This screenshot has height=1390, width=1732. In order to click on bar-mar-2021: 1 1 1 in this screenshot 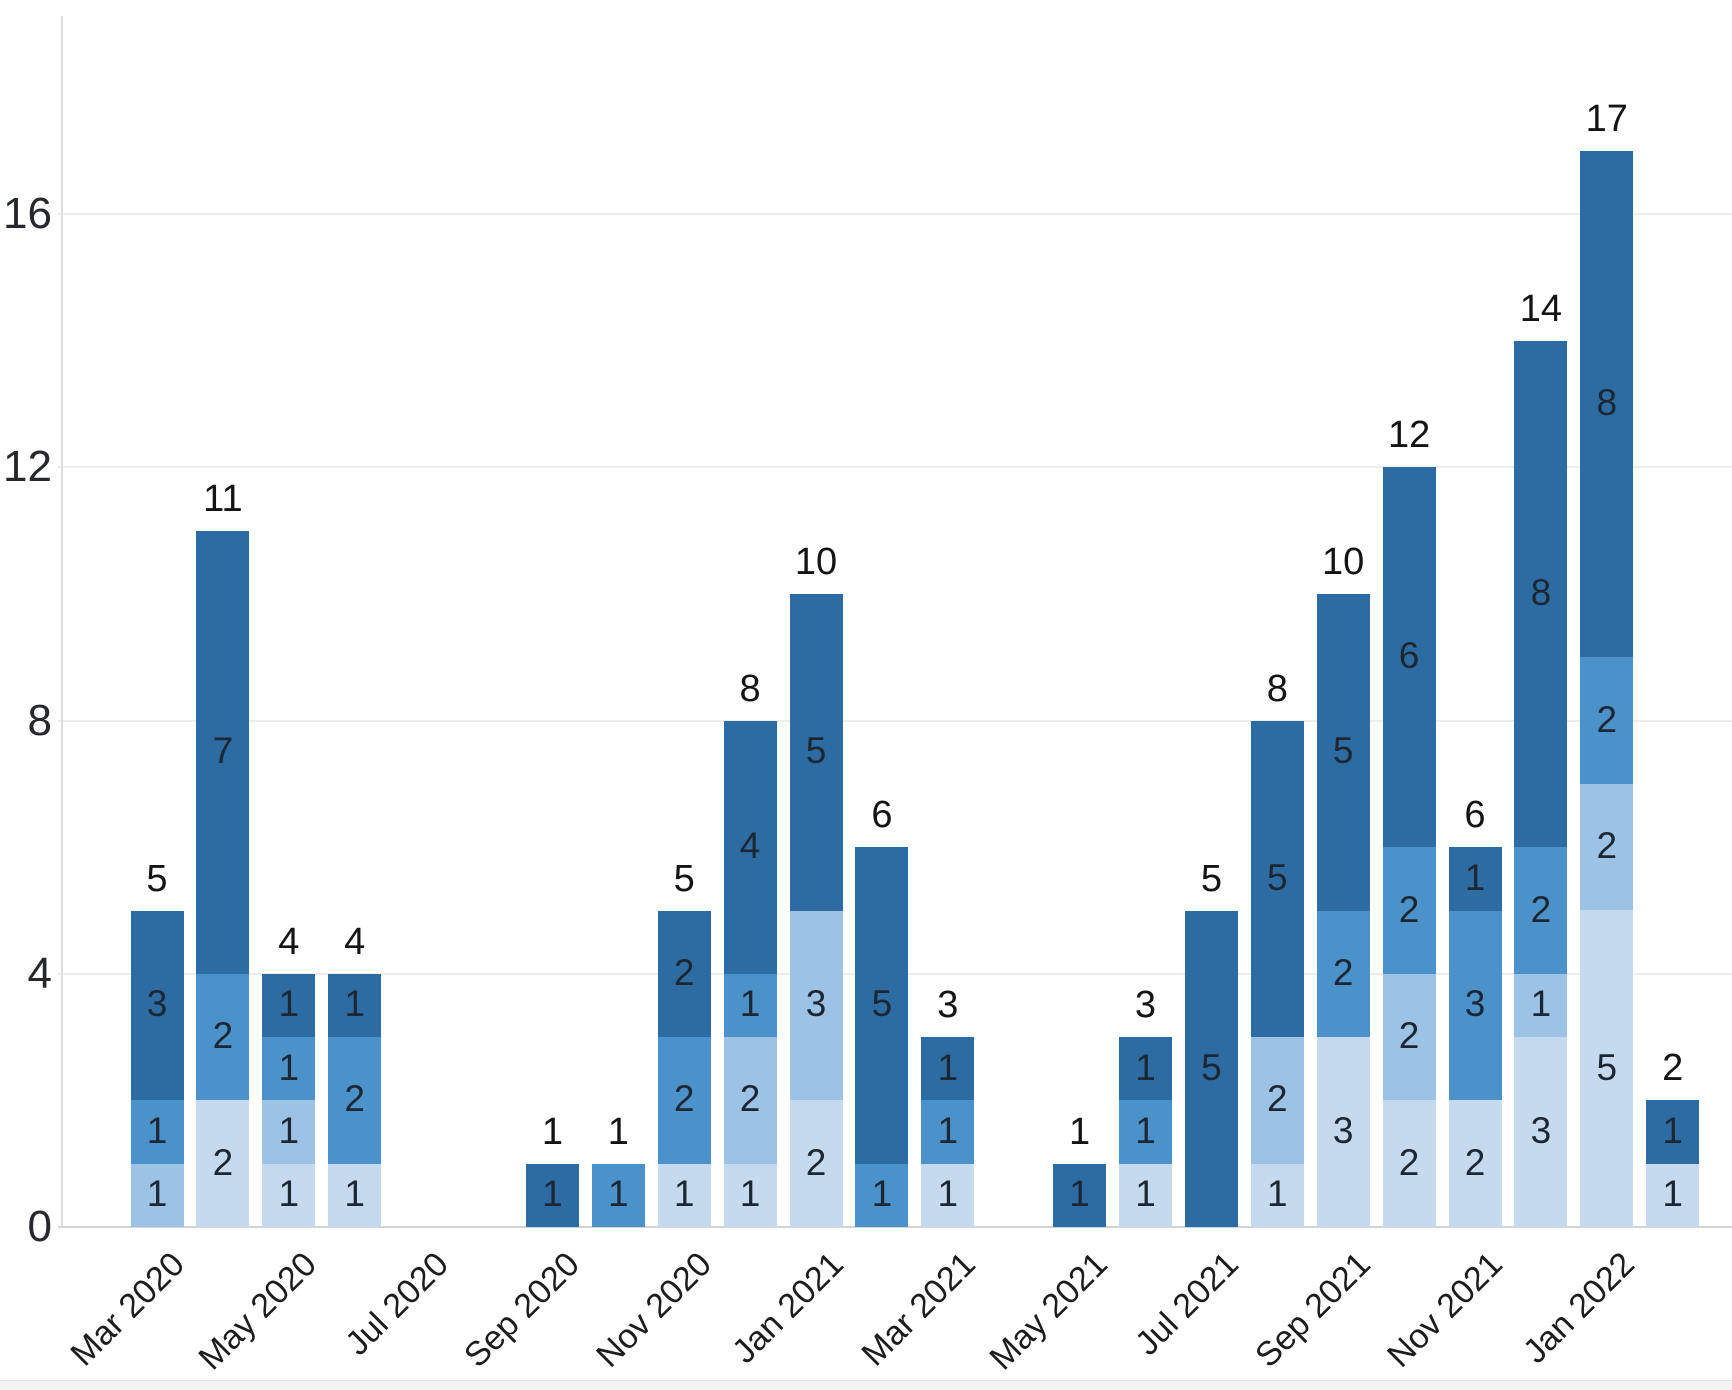, I will do `click(948, 1132)`.